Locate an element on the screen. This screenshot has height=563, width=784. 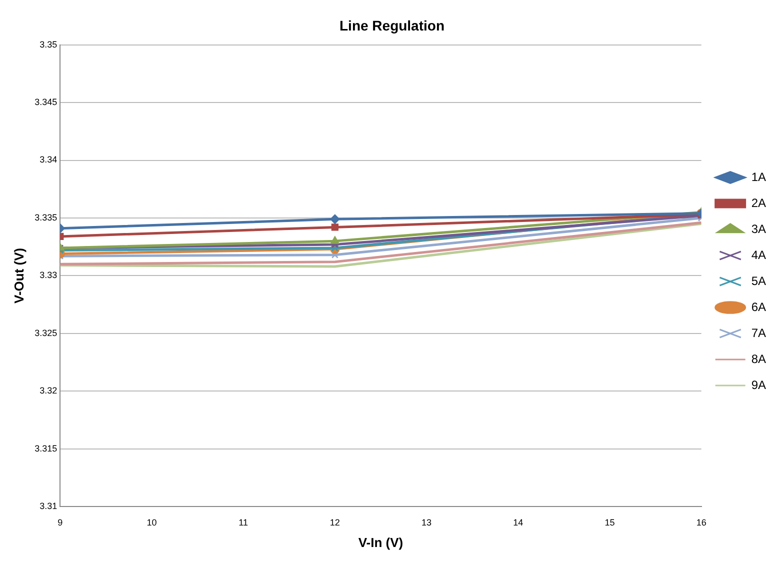
y-tick-label: 3.325 is located at coordinates (46, 333).